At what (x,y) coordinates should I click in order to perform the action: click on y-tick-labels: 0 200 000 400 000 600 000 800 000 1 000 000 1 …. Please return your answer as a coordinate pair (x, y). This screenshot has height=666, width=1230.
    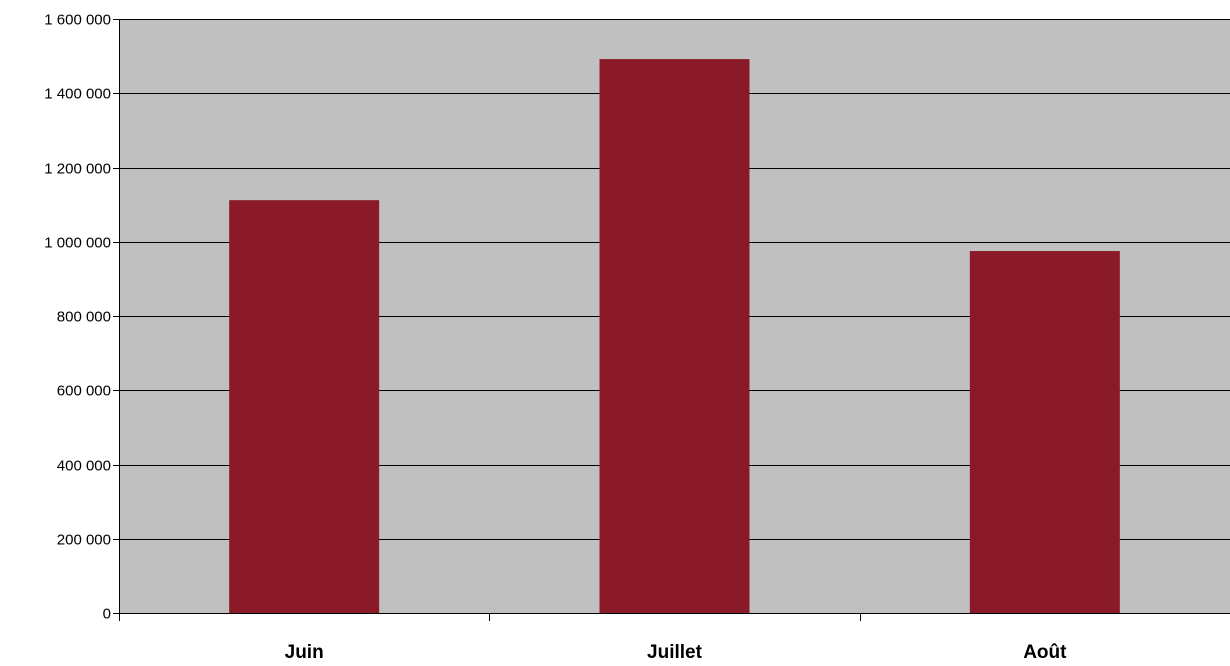
    Looking at the image, I should click on (77, 317).